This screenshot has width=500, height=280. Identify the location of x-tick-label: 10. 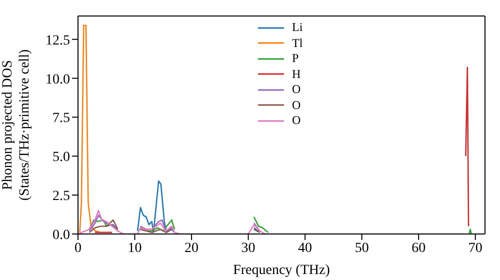
(135, 248).